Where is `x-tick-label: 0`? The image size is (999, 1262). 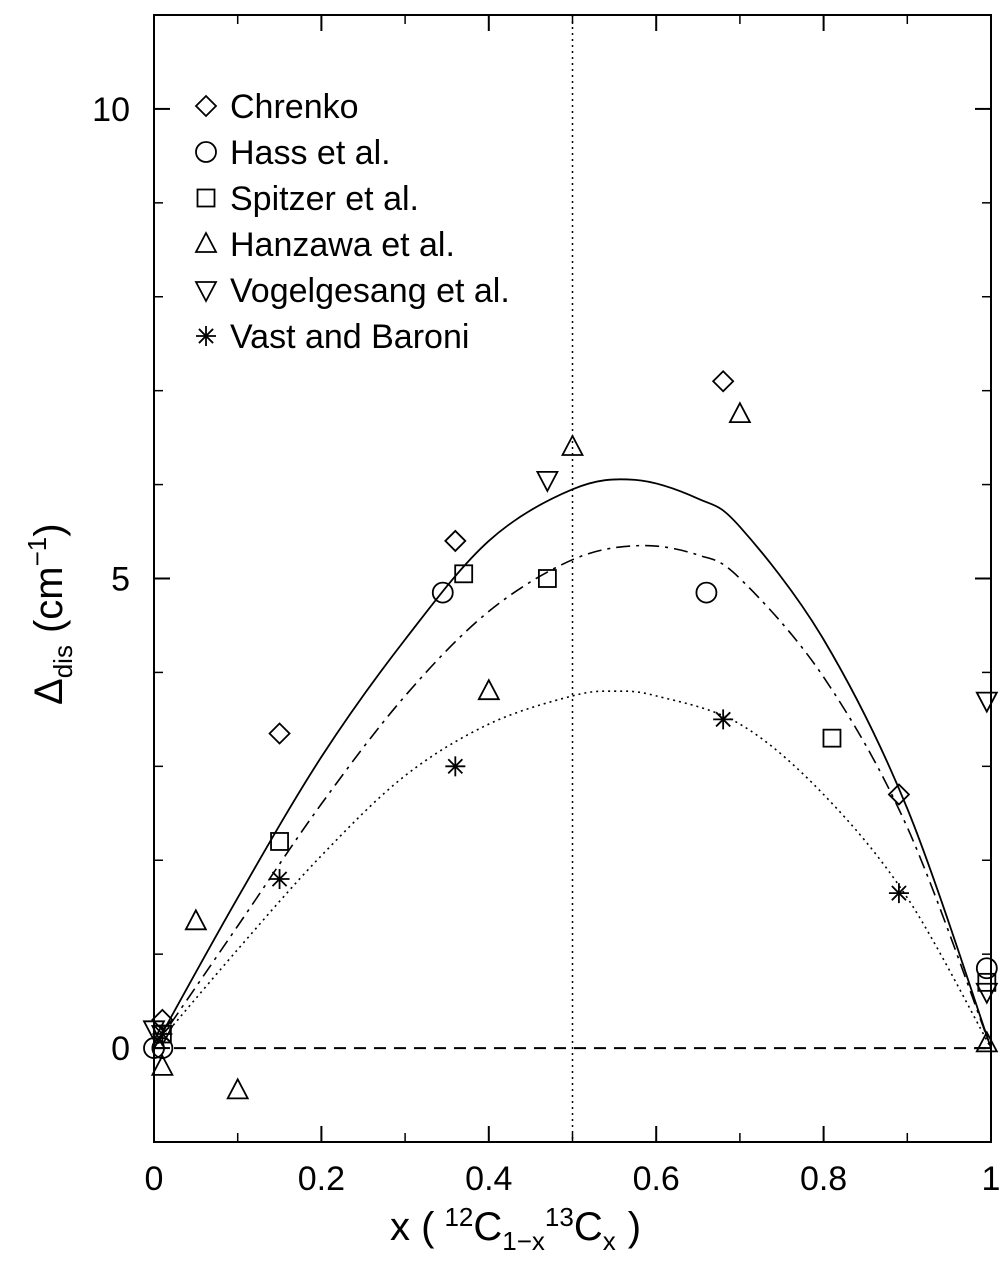 x-tick-label: 0 is located at coordinates (154, 1179).